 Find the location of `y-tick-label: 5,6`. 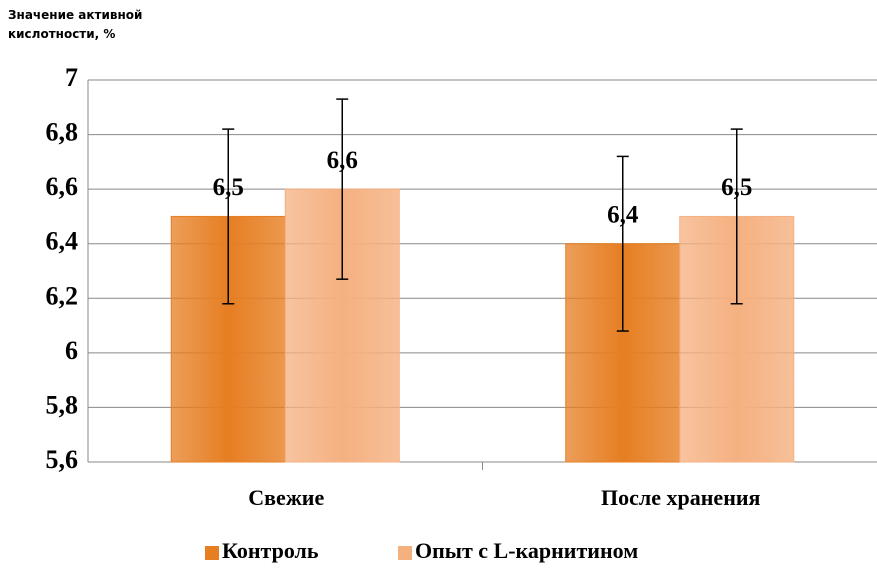

y-tick-label: 5,6 is located at coordinates (62, 459).